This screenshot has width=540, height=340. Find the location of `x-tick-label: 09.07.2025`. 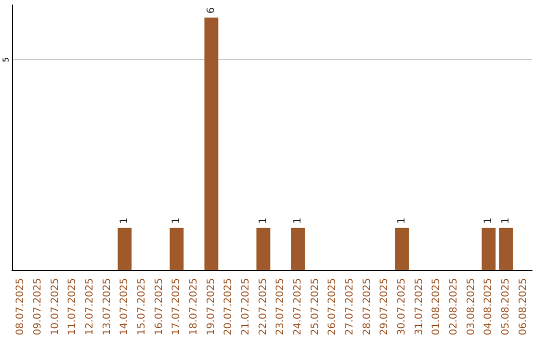

x-tick-label: 09.07.2025 is located at coordinates (38, 307).